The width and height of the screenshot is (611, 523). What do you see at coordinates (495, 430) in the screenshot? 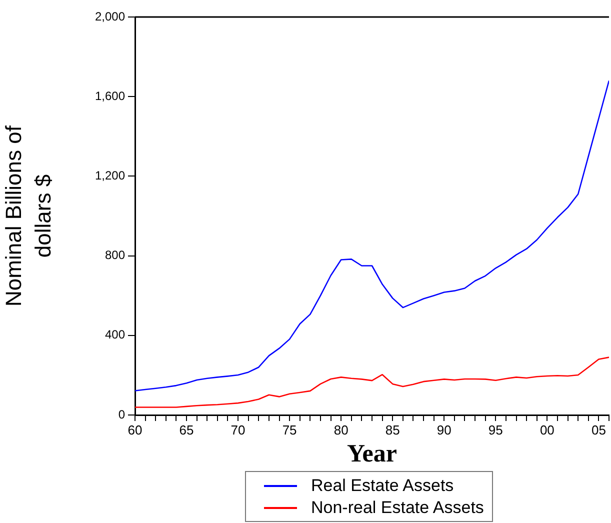
I see `x-tick-label: 95` at bounding box center [495, 430].